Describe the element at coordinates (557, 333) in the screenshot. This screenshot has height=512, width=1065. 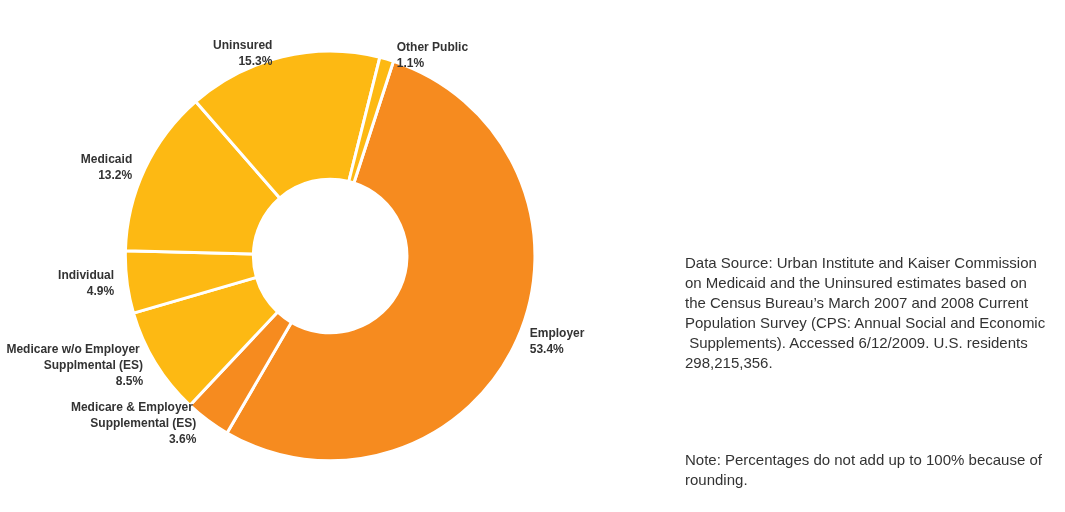
I see `slice-label: Employer` at that location.